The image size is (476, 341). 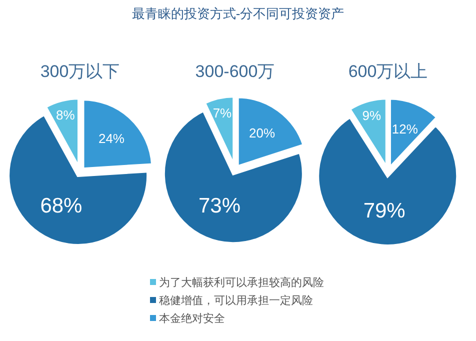 What do you see at coordinates (388, 71) in the screenshot?
I see `chart-subtitle: 600万以上` at bounding box center [388, 71].